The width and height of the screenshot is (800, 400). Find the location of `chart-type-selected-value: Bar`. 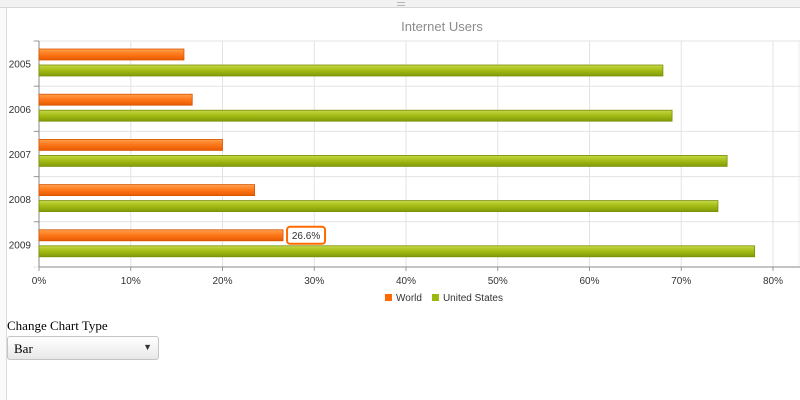

chart-type-selected-value: Bar is located at coordinates (23, 348).